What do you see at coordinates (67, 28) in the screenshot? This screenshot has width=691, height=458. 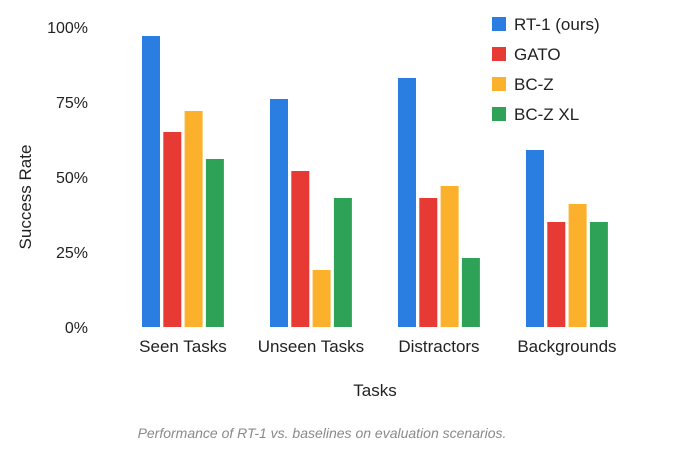 I see `y-tick-label: 100%` at bounding box center [67, 28].